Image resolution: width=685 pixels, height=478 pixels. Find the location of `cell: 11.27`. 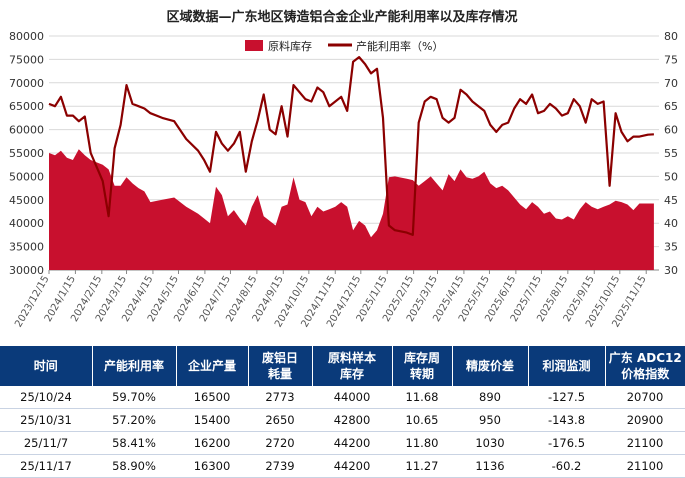

cell: 11.27 is located at coordinates (422, 466).